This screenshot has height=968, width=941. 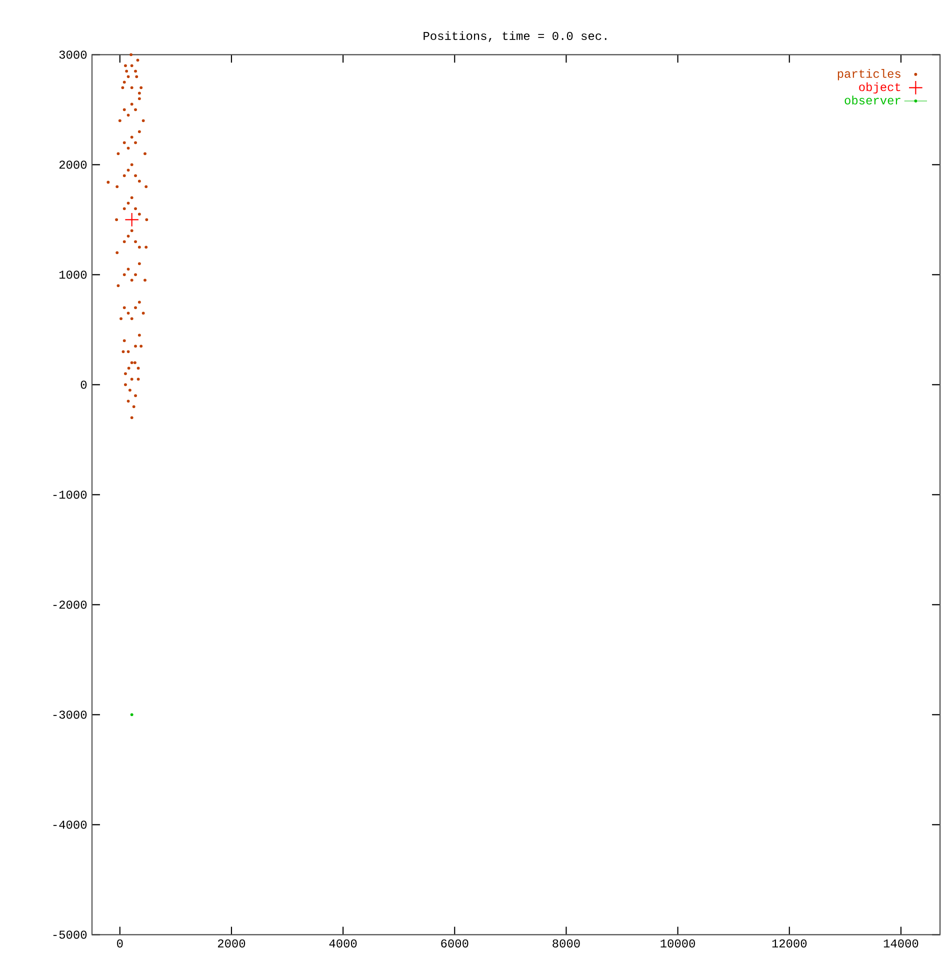 I want to click on x-tick-label: 0, so click(x=119, y=943).